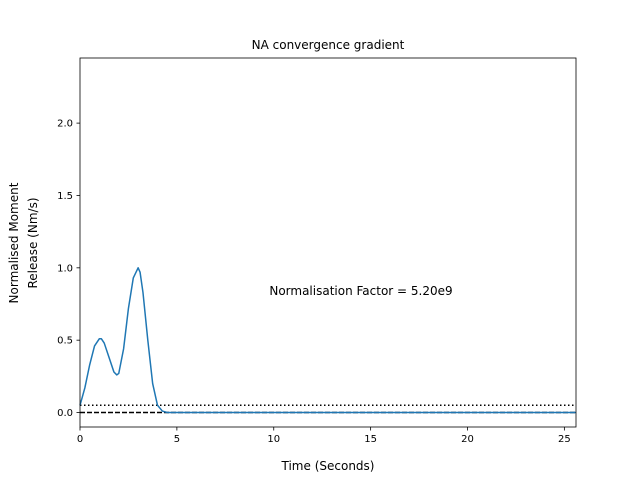  I want to click on x-tick-label: 25, so click(564, 439).